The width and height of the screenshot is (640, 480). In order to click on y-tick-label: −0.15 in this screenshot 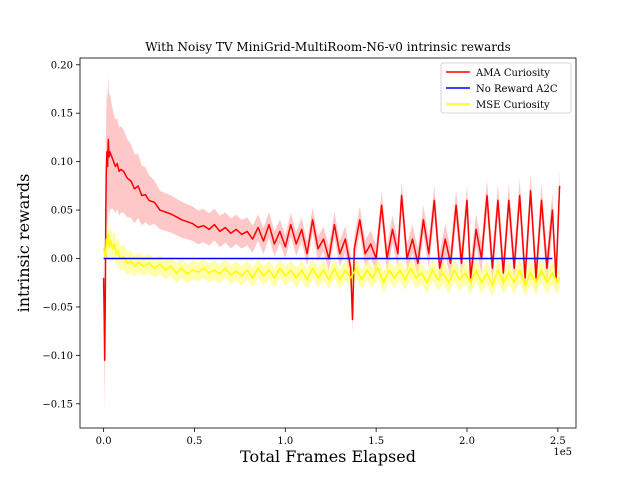, I will do `click(57, 404)`.